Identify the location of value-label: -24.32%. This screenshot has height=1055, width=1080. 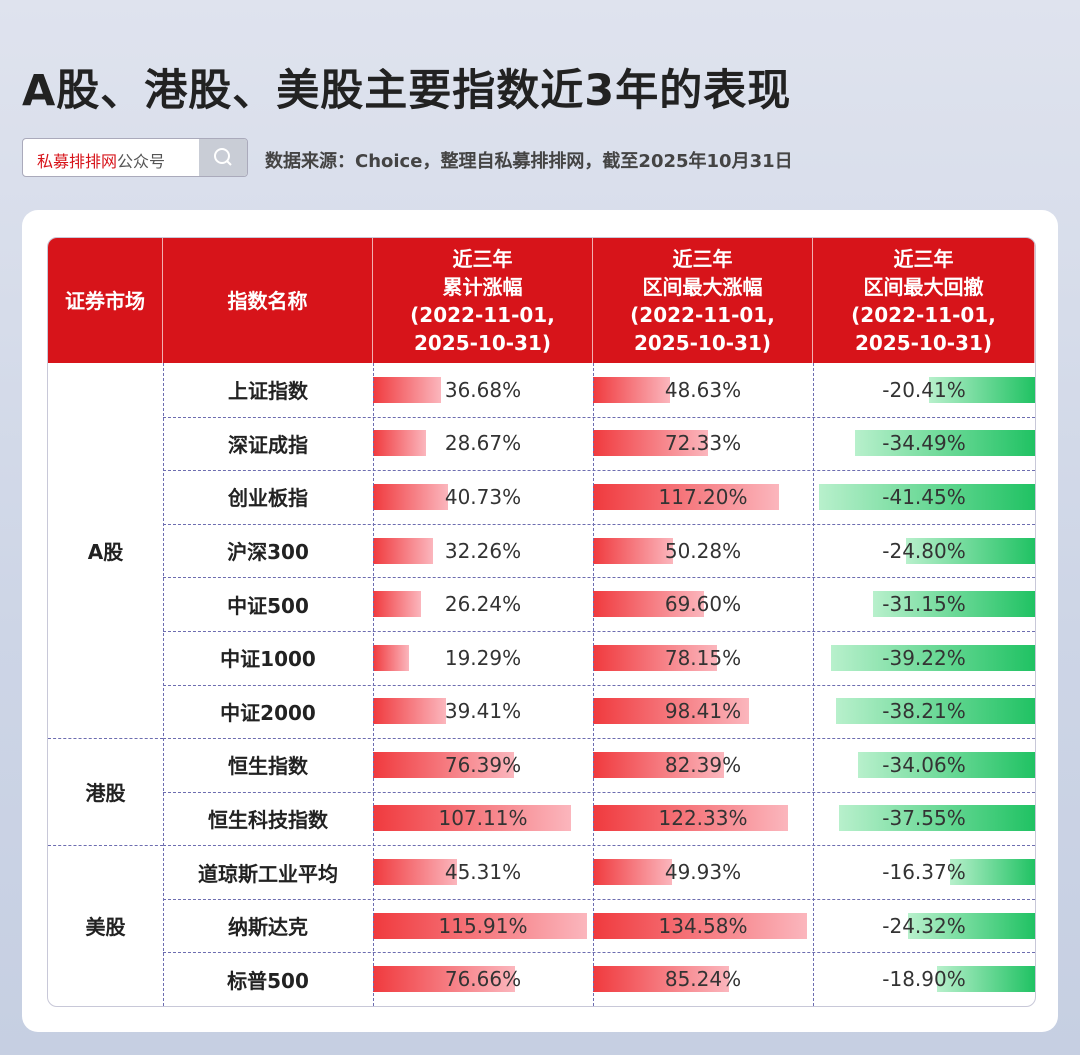
(924, 925).